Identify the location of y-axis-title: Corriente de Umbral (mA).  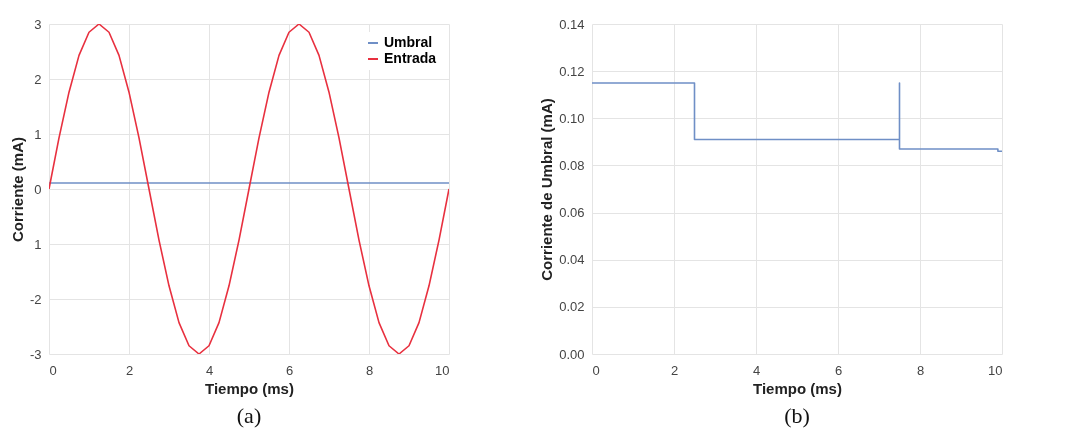
(547, 189).